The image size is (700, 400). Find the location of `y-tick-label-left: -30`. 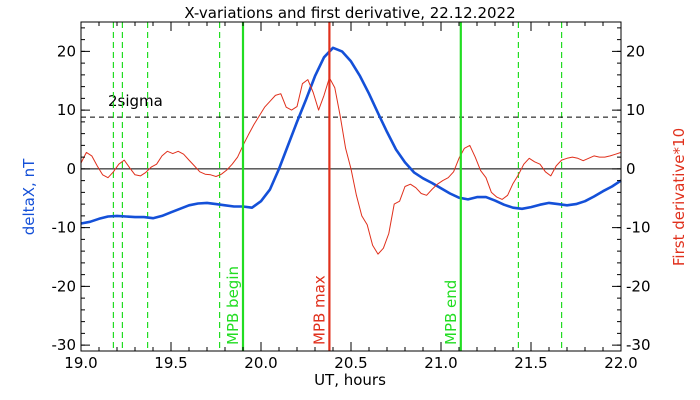

y-tick-label-left: -30 is located at coordinates (64, 345).